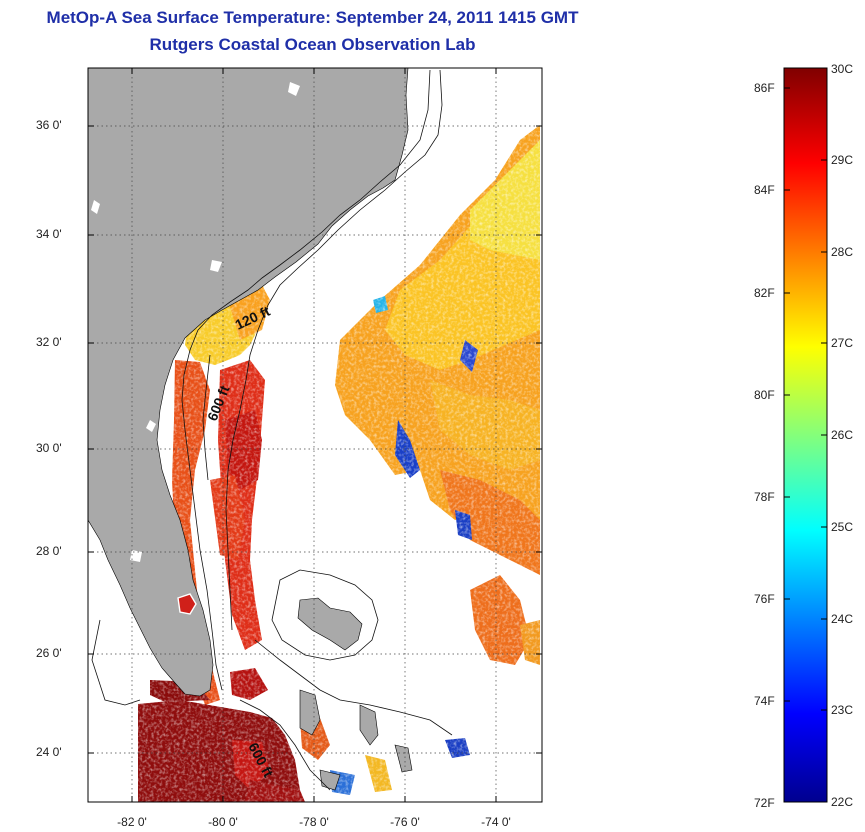  Describe the element at coordinates (49, 234) in the screenshot. I see `lat-label-34: 34 0'` at that location.